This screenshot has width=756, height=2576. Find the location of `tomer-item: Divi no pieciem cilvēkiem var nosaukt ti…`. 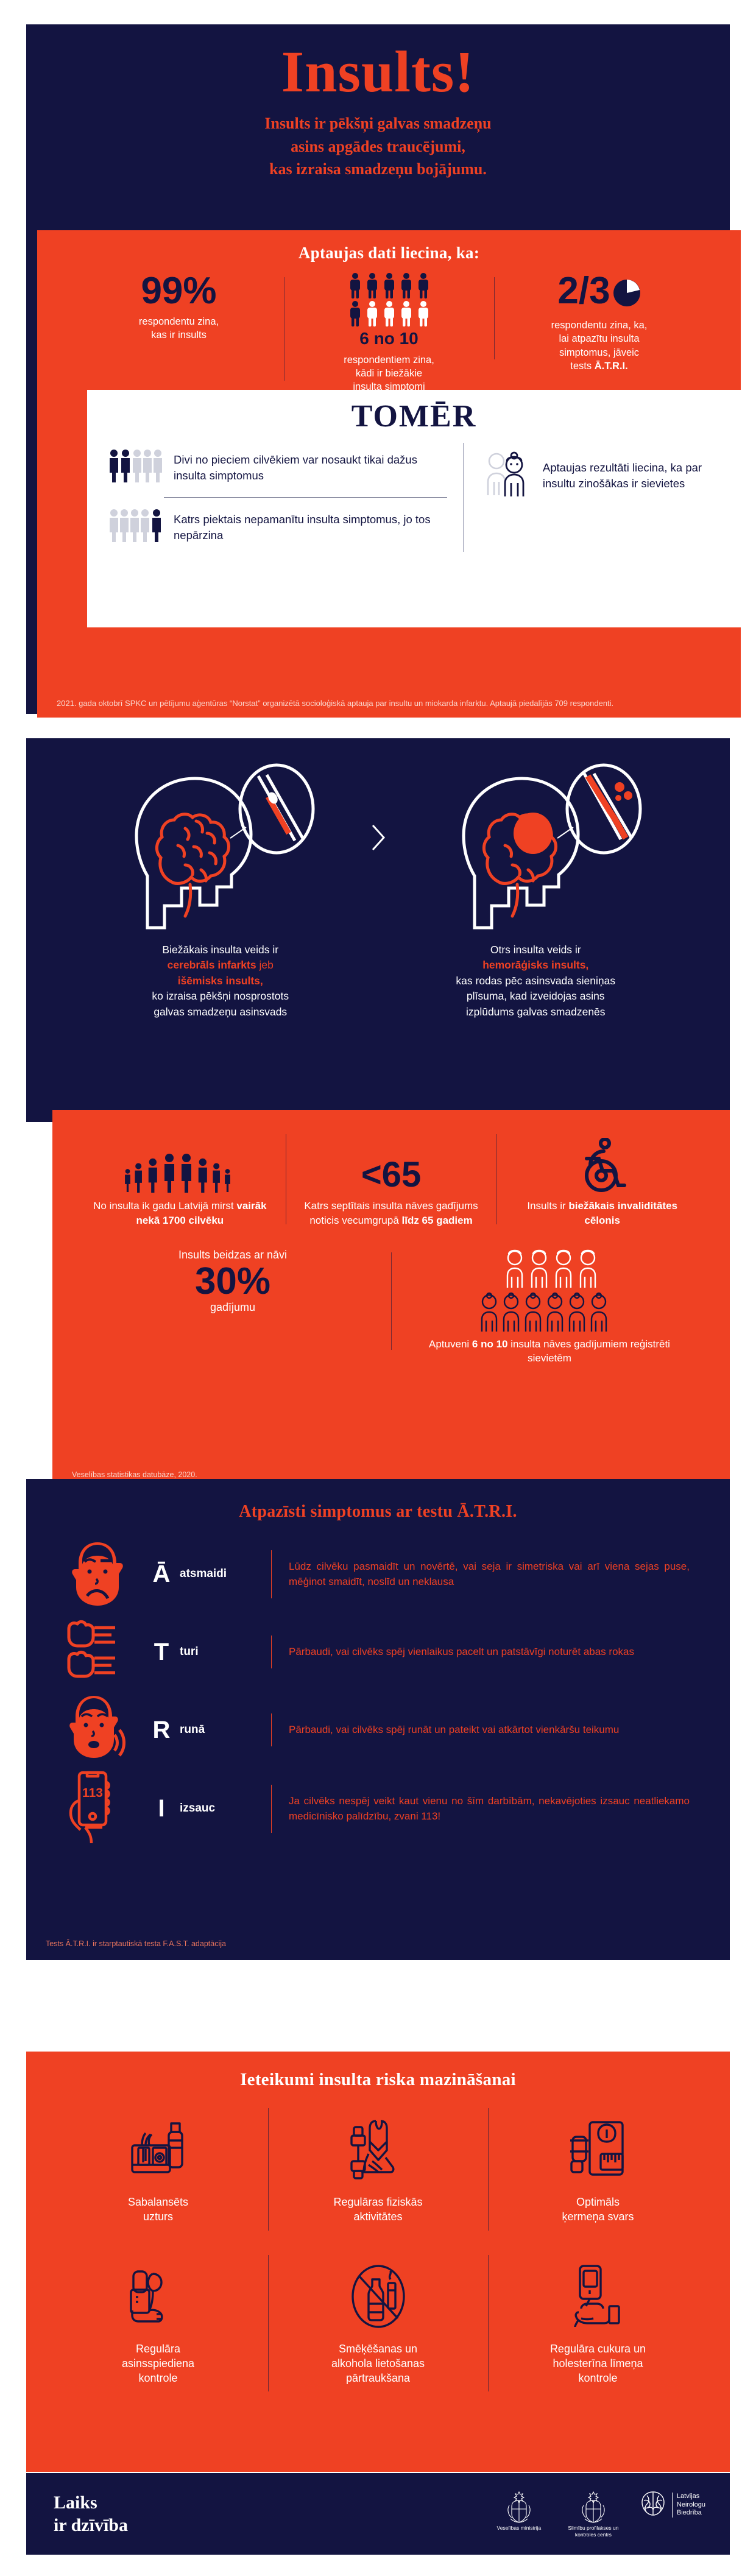

tomer-item: Divi no pieciem cilvēkiem var nosaukt ti… is located at coordinates (277, 467).